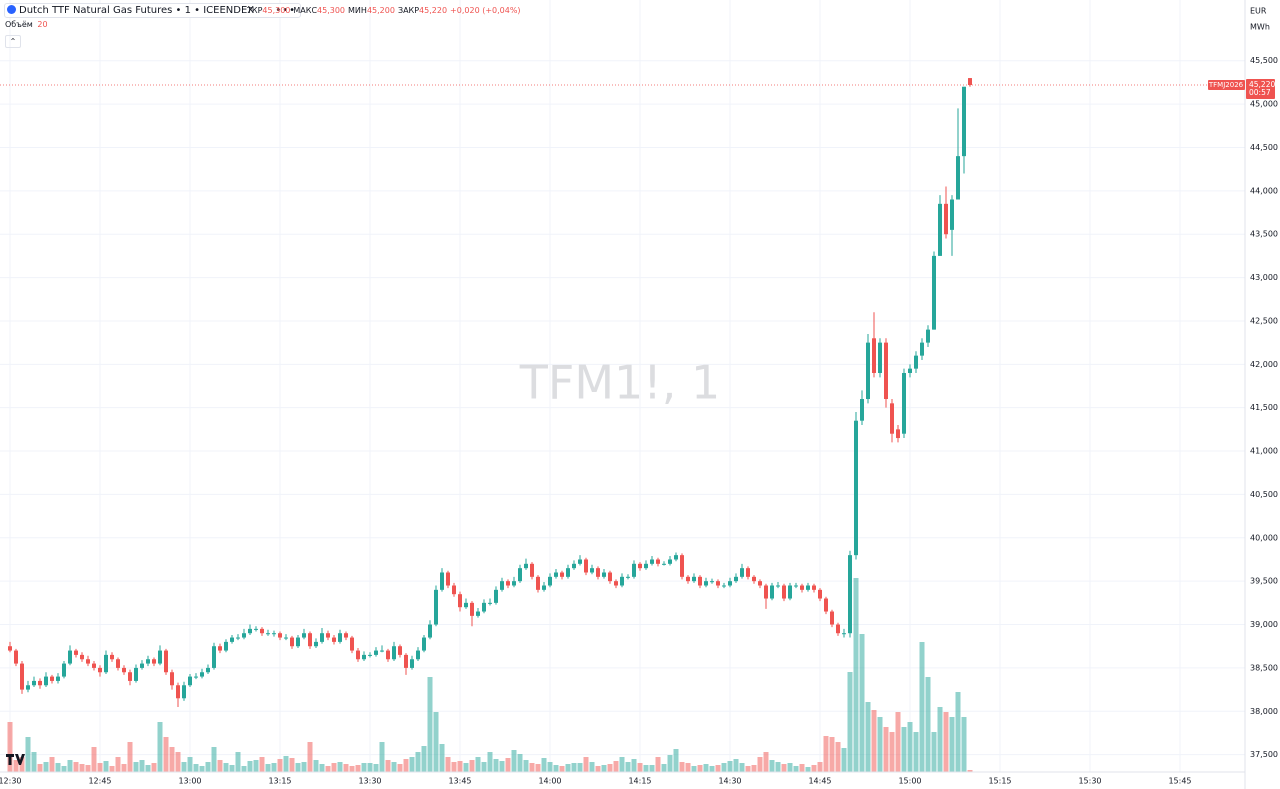 The height and width of the screenshot is (789, 1280). What do you see at coordinates (1264, 60) in the screenshot?
I see `y-tick-label: 45,500` at bounding box center [1264, 60].